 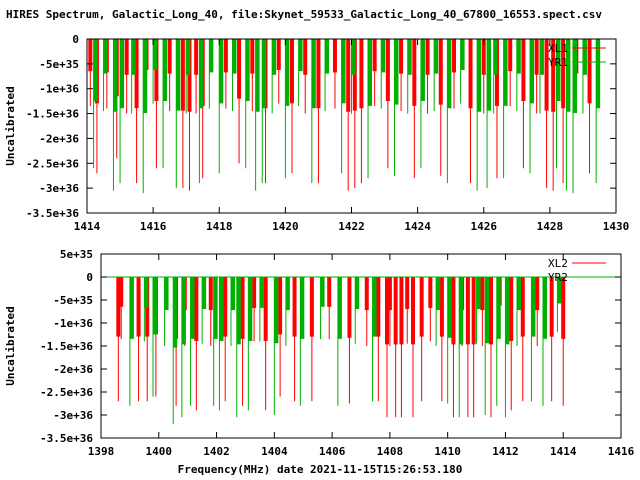 I want to click on y-tick-label-1-1: -5e+35, so click(x=59, y=64).